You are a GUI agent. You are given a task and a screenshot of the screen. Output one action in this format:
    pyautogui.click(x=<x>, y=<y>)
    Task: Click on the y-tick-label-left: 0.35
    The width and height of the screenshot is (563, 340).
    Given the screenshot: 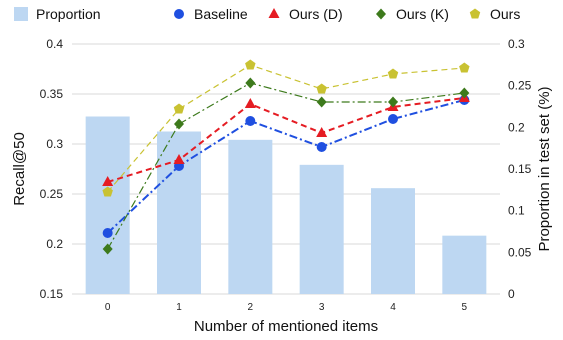 What is the action you would take?
    pyautogui.click(x=52, y=94)
    